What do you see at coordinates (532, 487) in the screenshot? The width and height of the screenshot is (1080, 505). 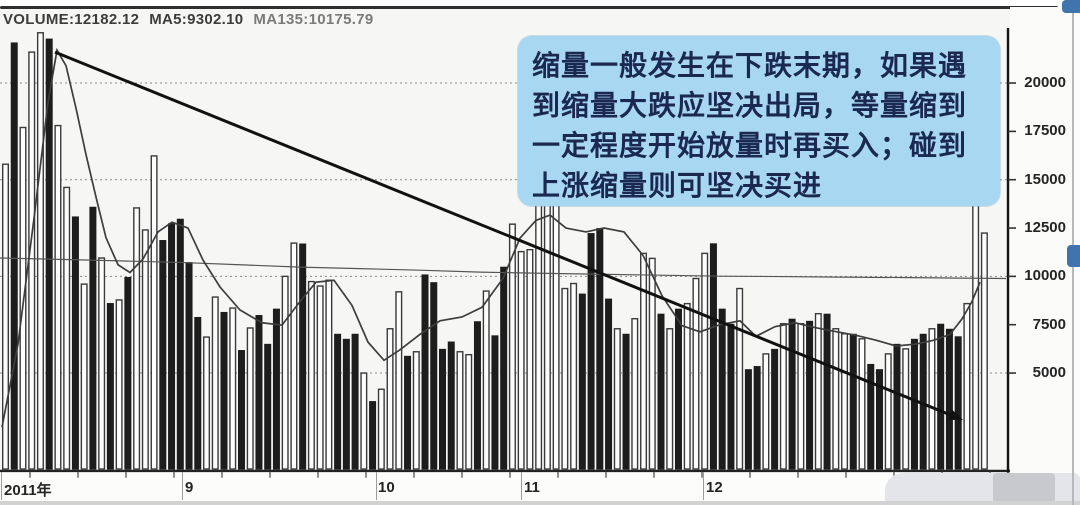 I see `x-axis-label: 11` at bounding box center [532, 487].